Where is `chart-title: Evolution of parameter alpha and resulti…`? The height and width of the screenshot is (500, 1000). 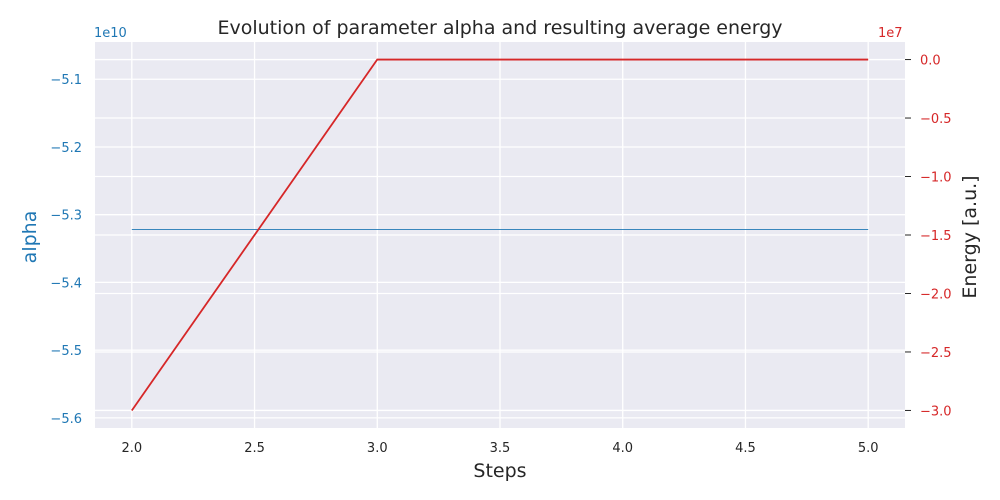 chart-title: Evolution of parameter alpha and resulti… is located at coordinates (499, 28).